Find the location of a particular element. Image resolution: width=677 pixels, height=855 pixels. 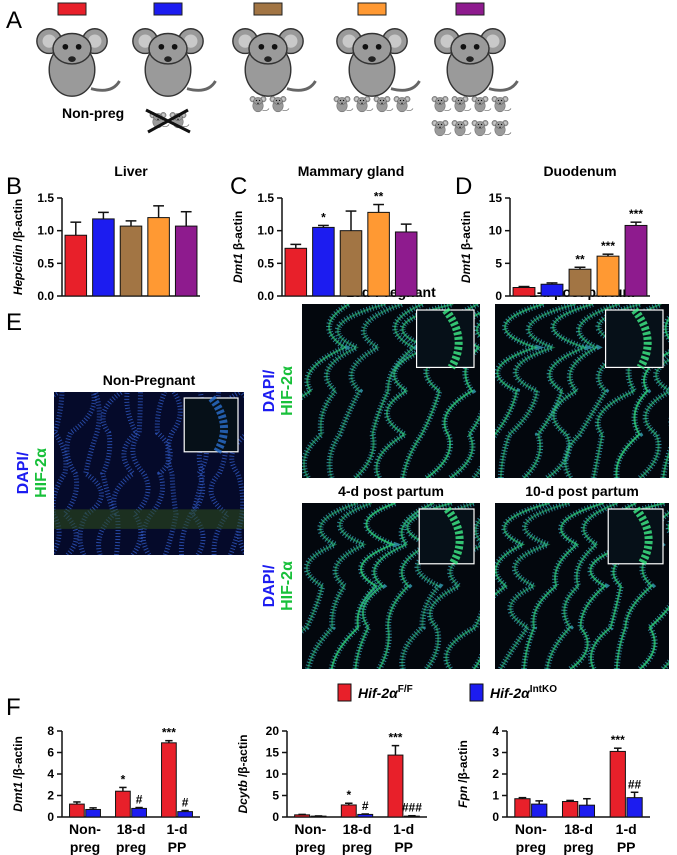

y-tick-label: 8 is located at coordinates (50, 731).